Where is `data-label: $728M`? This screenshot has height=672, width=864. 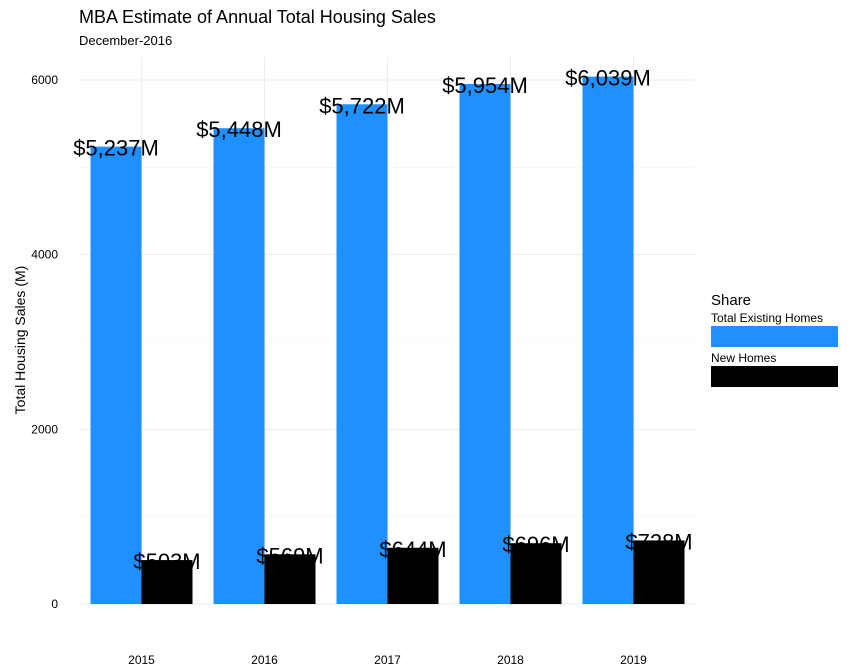
data-label: $728M is located at coordinates (658, 541).